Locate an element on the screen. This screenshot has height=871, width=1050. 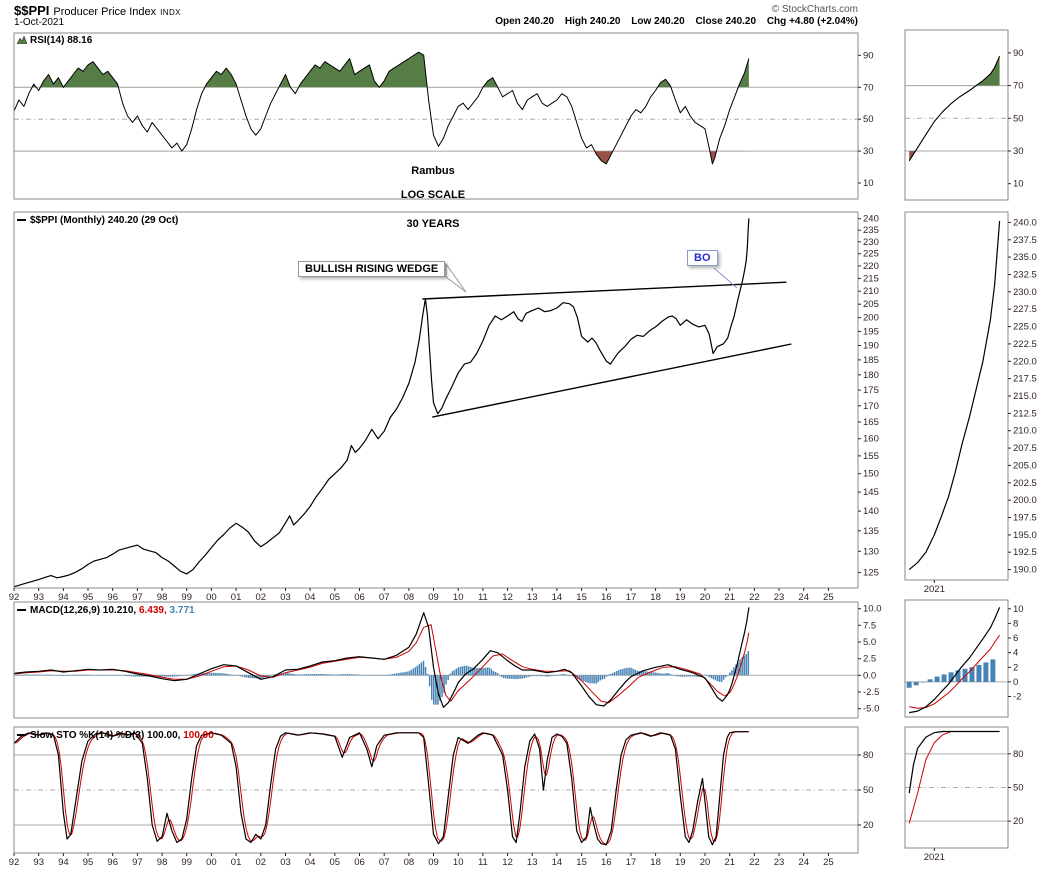
svg-text: 0 is located at coordinates (1015, 682).